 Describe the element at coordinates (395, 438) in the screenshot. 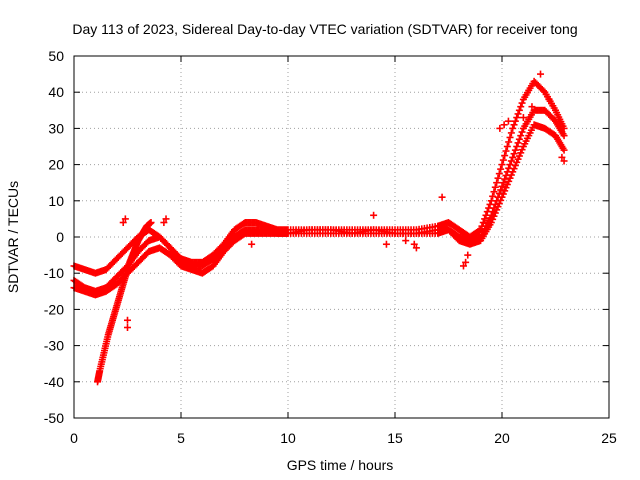

I see `x-tick-label: 15` at that location.